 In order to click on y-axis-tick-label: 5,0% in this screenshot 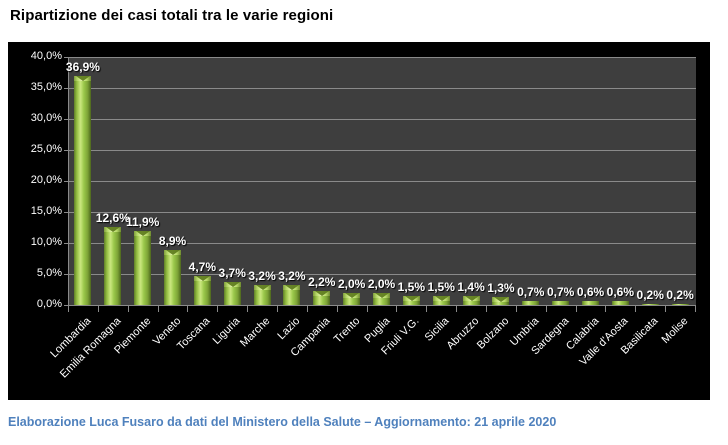, I will do `click(49, 273)`.